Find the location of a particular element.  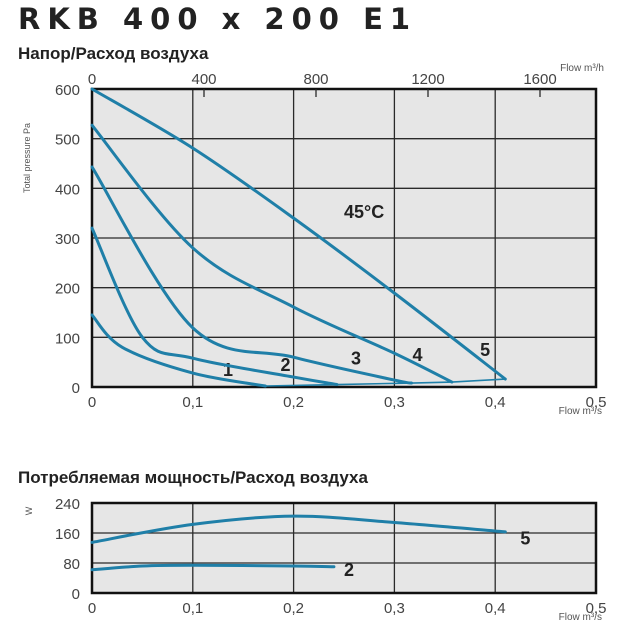

x2-tick-label: 400 is located at coordinates (203, 79).